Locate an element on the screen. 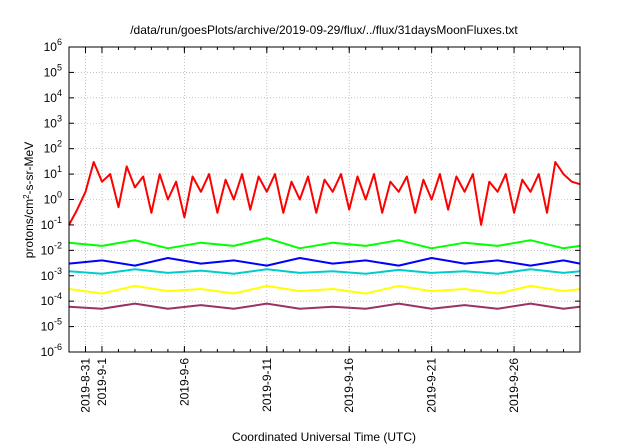 The height and width of the screenshot is (448, 640). y-tick-label-exp: -5 is located at coordinates (58, 322).